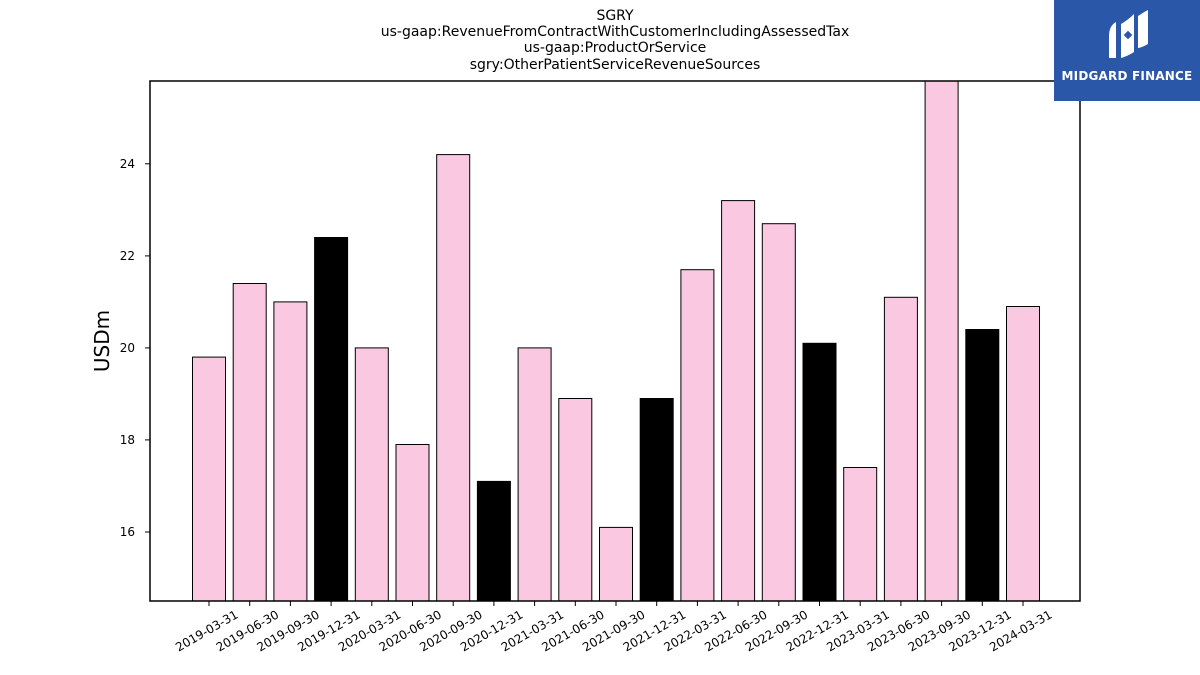 Image resolution: width=1200 pixels, height=675 pixels. I want to click on chart-title-line-4: sgry:OtherPatientServiceRevenueSources, so click(615, 65).